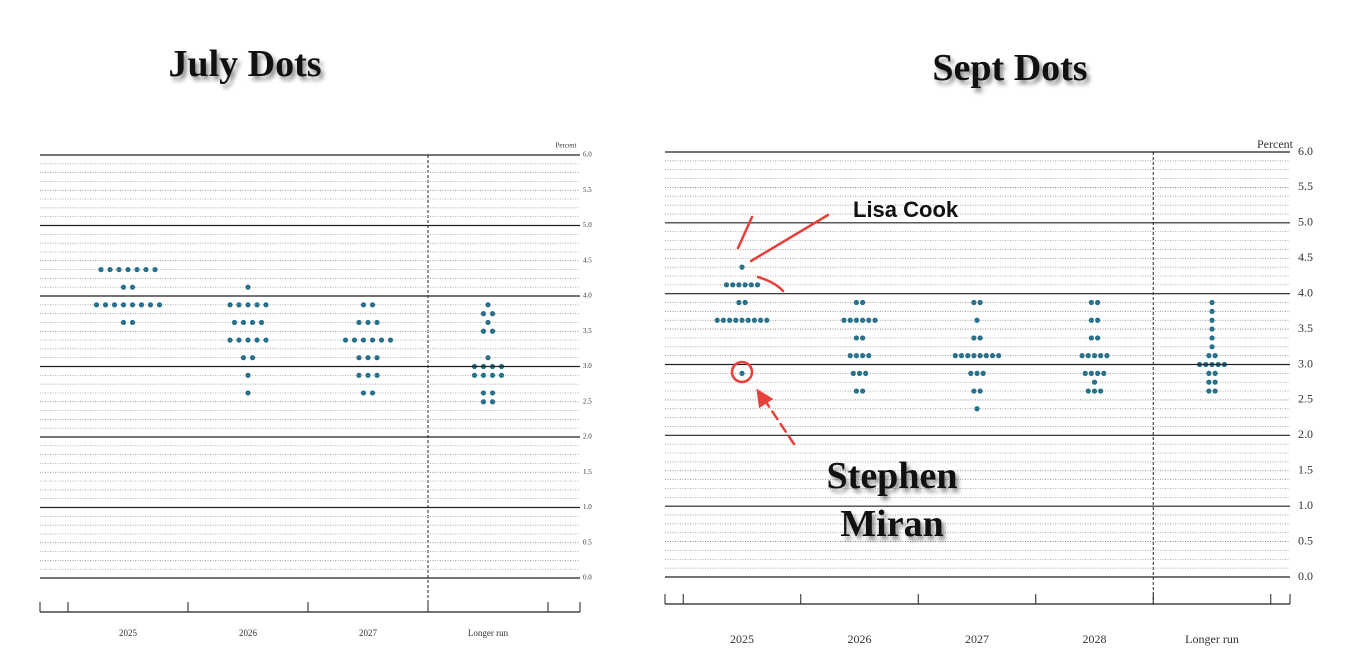  I want to click on x-tick-label: Longer run, so click(488, 633).